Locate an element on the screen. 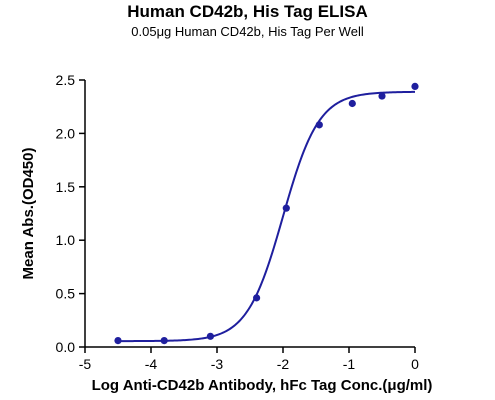 This screenshot has height=400, width=495. y-tick-label: 1.0 is located at coordinates (66, 240).